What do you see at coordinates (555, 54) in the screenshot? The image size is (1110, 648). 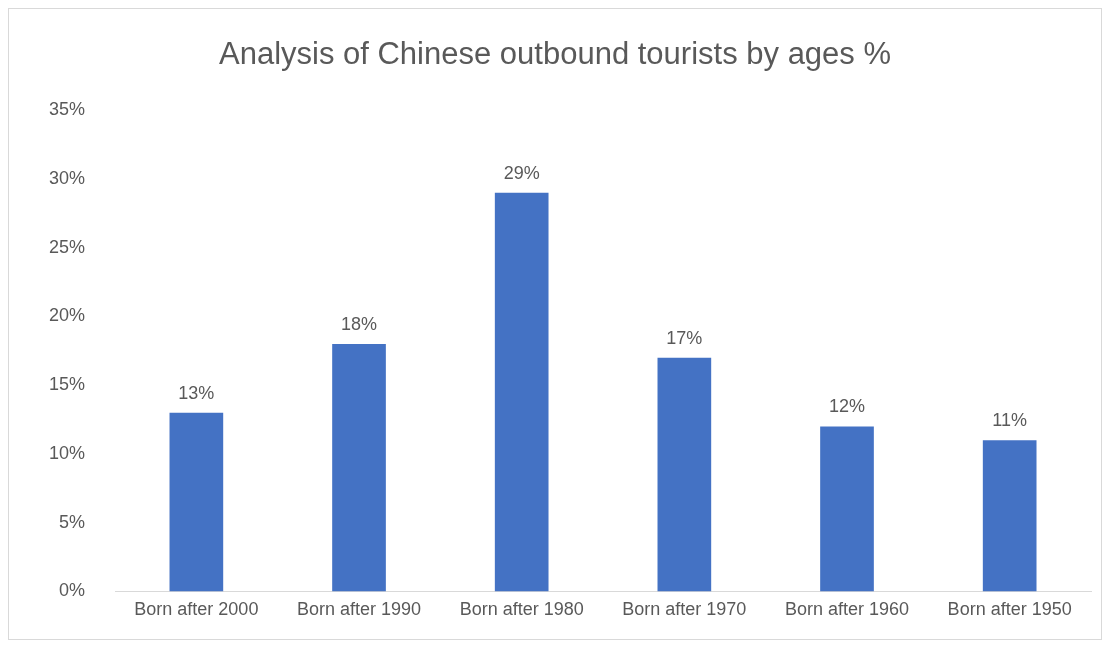 I see `chart-title: Analysis of Chinese outbound tourists by ages %` at bounding box center [555, 54].